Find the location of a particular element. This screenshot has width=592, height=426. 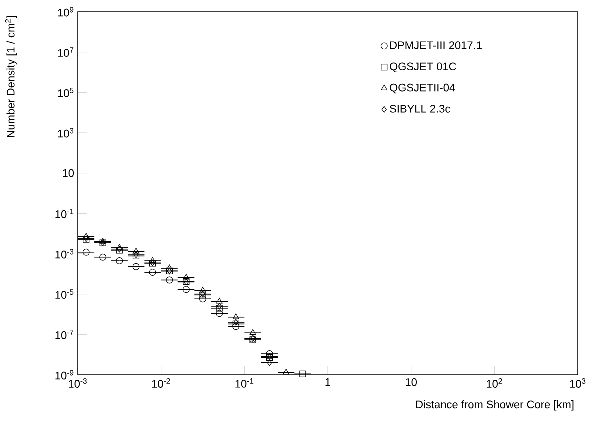

x-tick-label: 10$^{-1}$ is located at coordinates (245, 383).